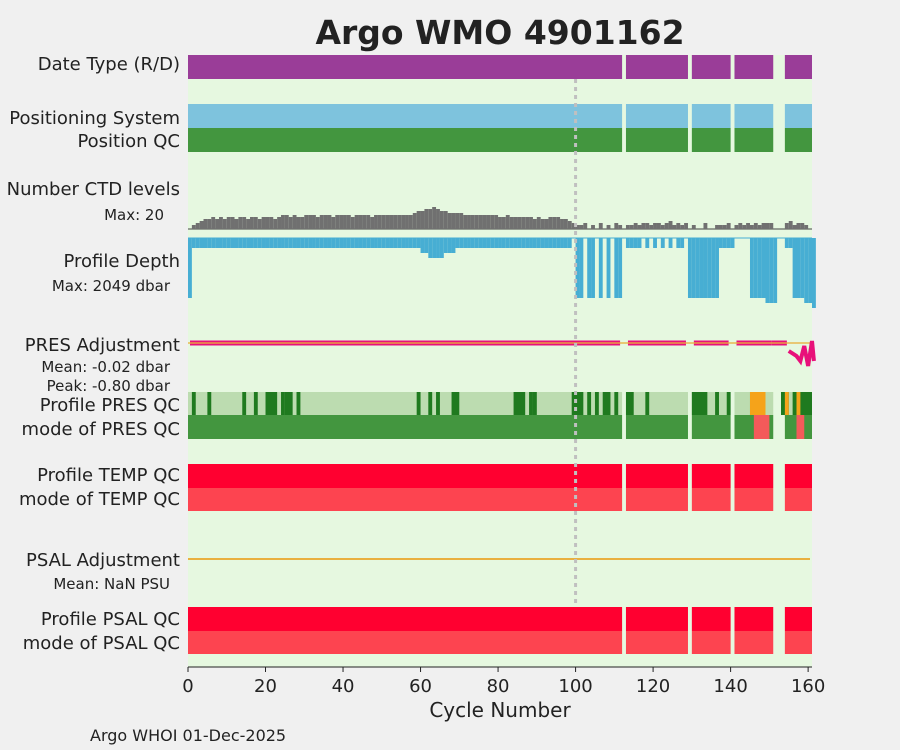 This screenshot has height=750, width=900. Describe the element at coordinates (711, 619) in the screenshot. I see `psal-profile-qc-band` at that location.